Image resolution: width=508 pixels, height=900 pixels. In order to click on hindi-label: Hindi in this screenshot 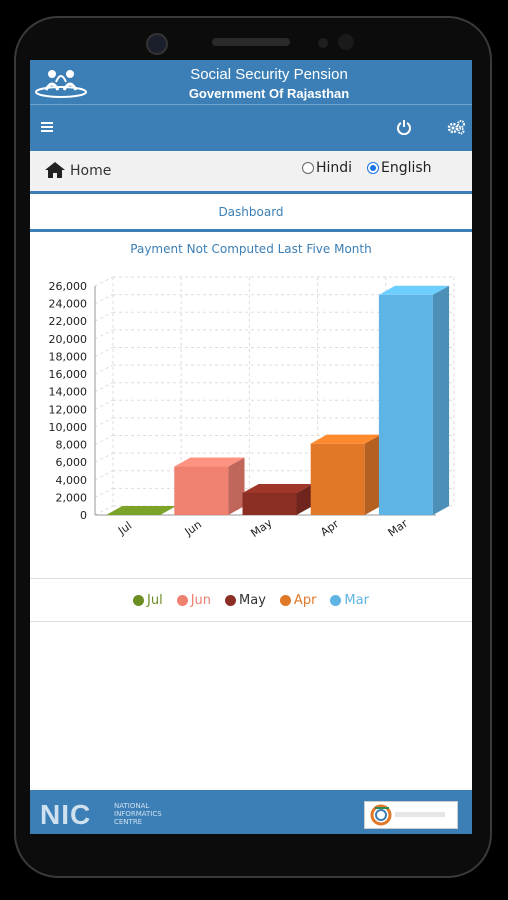, I will do `click(334, 168)`.